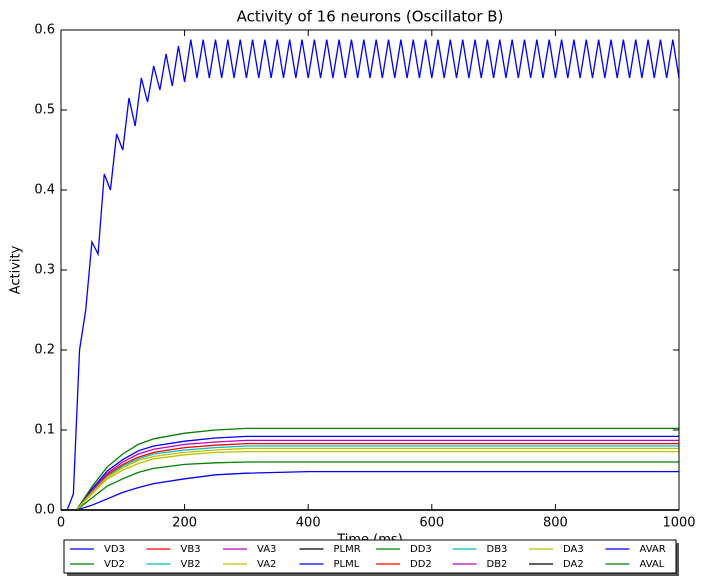 The width and height of the screenshot is (706, 588). What do you see at coordinates (184, 523) in the screenshot?
I see `x-tick-label: 200` at bounding box center [184, 523].